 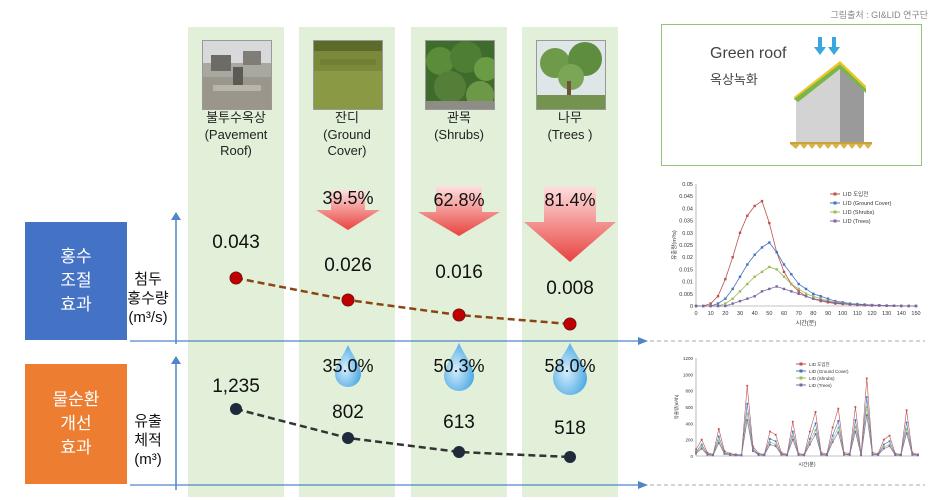 What do you see at coordinates (886, 314) in the screenshot?
I see `x-tick-label: 130` at bounding box center [886, 314].